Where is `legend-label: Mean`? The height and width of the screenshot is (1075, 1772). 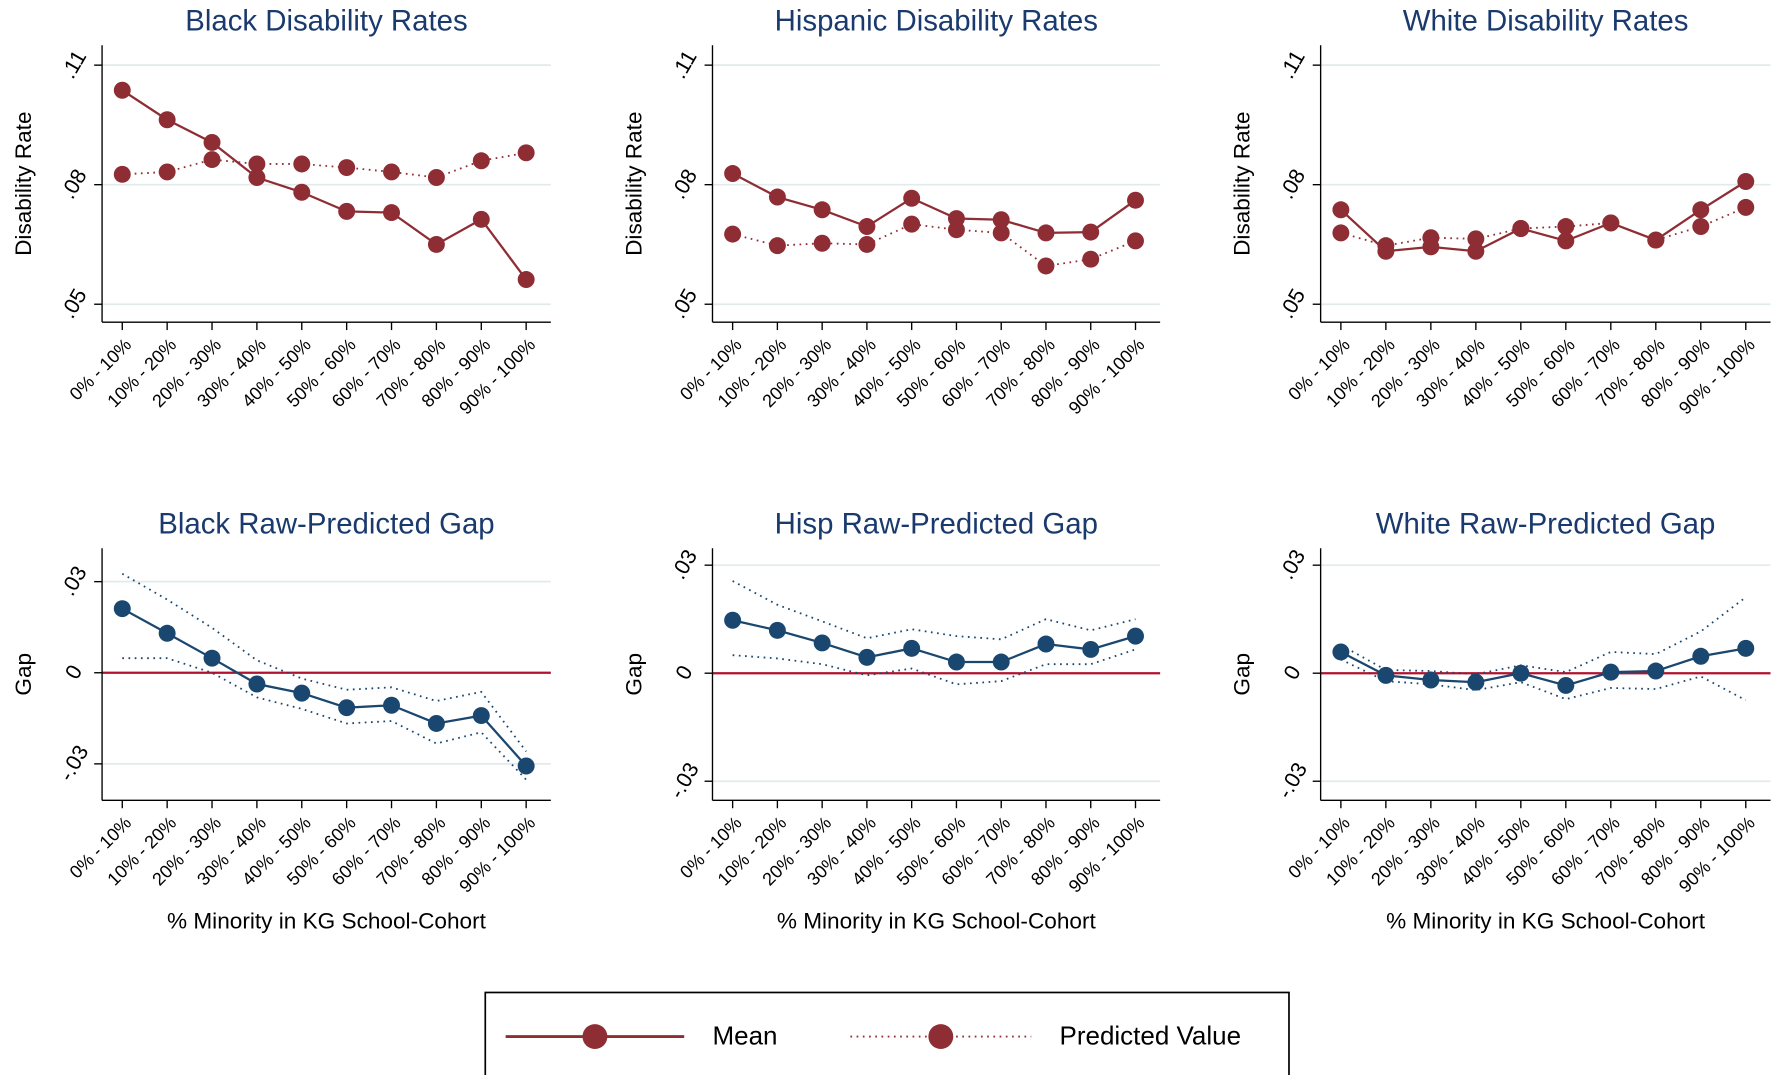 legend-label: Mean is located at coordinates (744, 1036).